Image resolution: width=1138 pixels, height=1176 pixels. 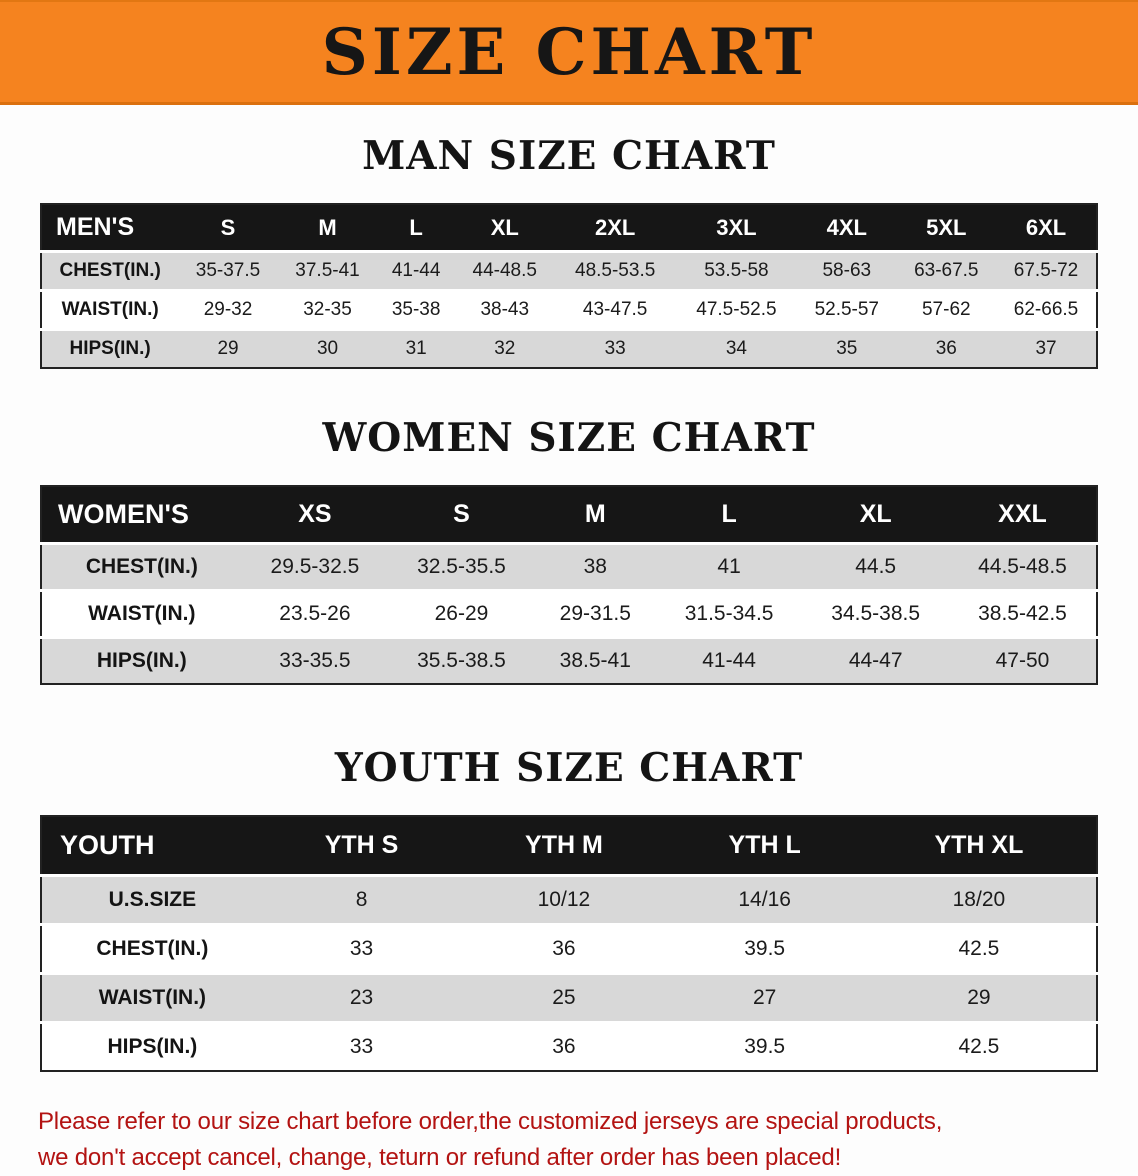 I want to click on measure-value: 30, so click(x=327, y=348).